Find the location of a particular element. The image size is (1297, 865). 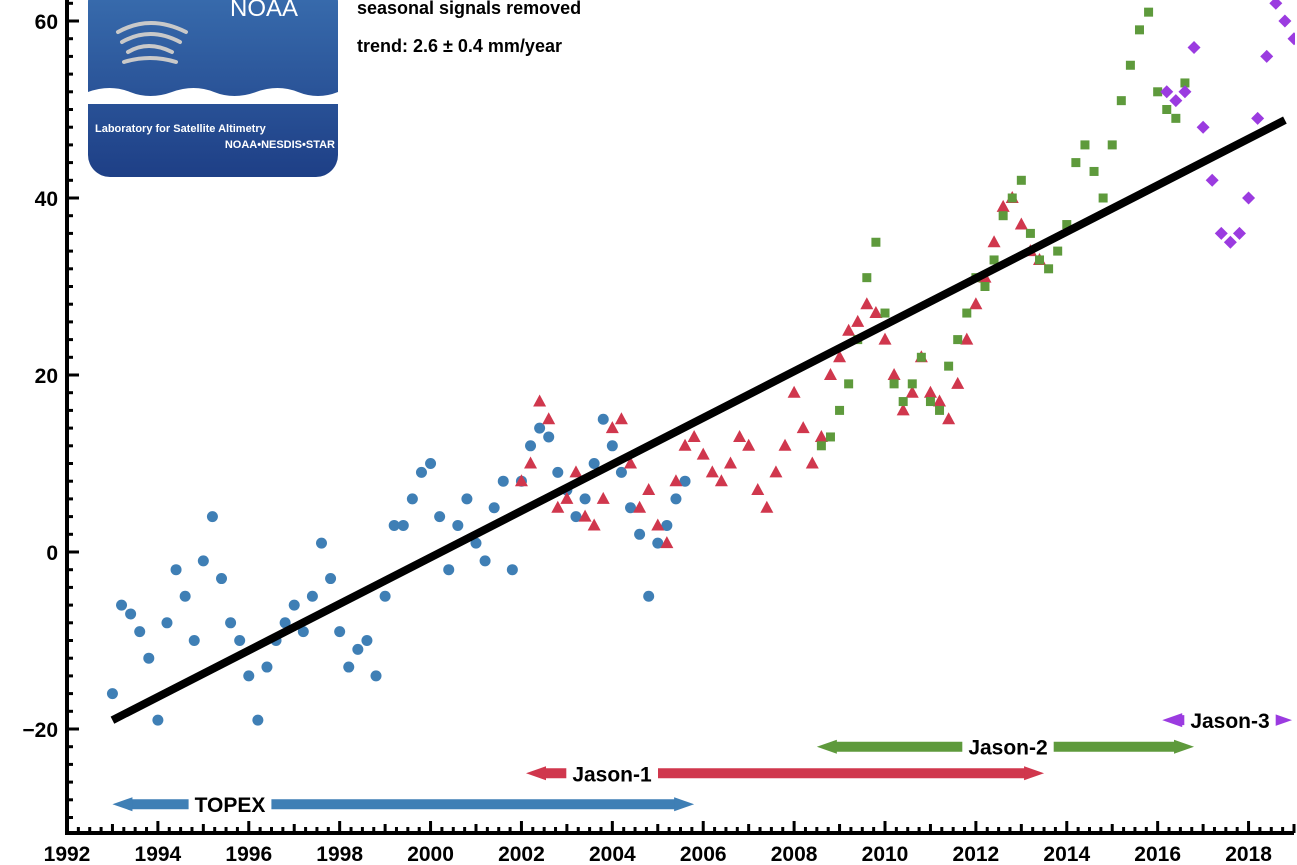

mission-topex-arrow-left is located at coordinates (122, 804).